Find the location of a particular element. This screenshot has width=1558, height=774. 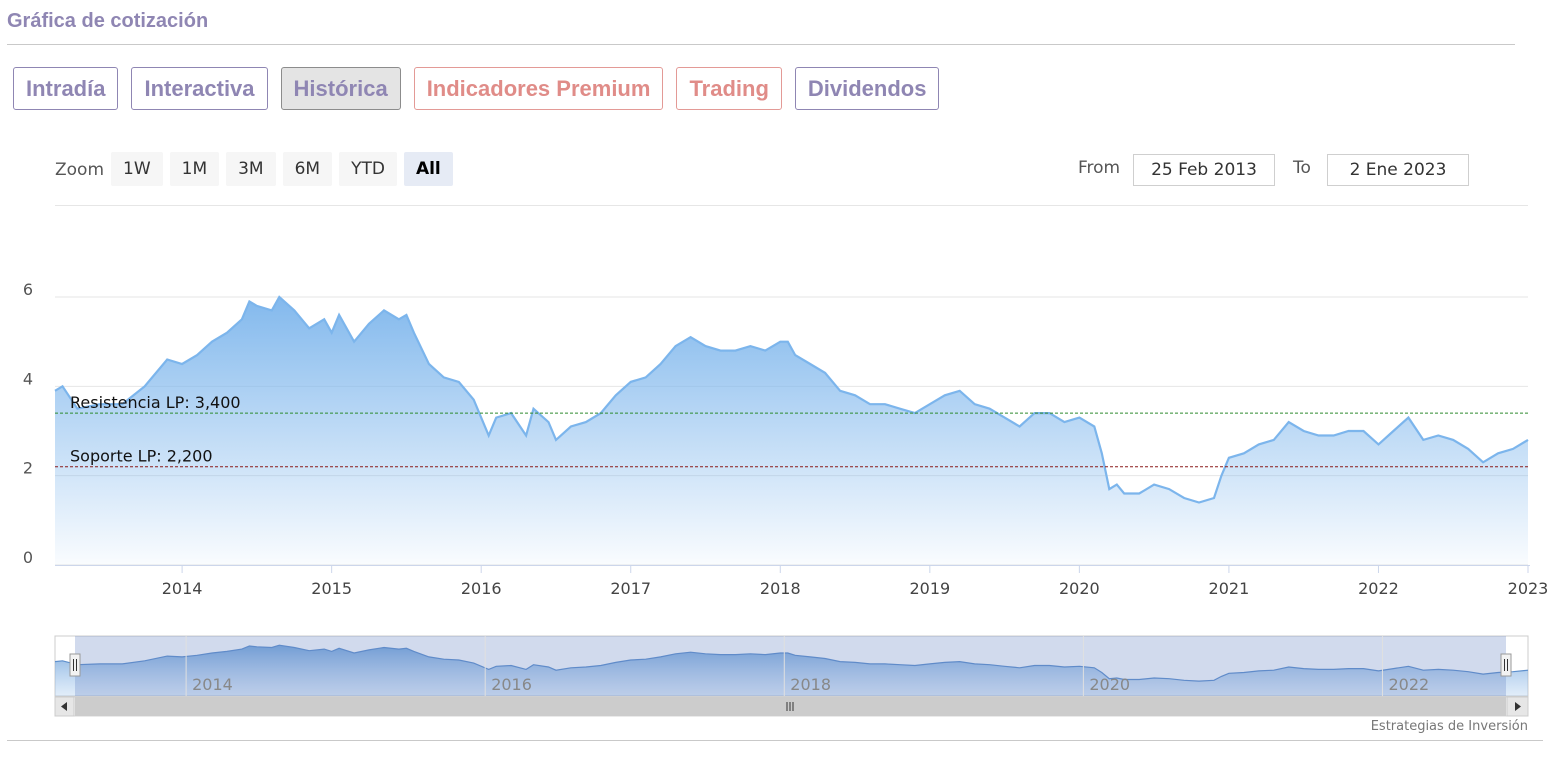

navigator-left-handle is located at coordinates (75, 665).